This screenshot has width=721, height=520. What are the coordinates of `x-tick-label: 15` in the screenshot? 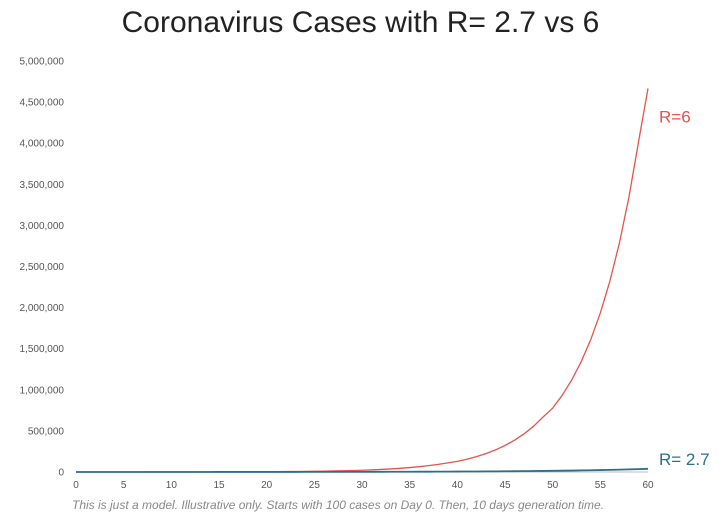 It's located at (219, 485).